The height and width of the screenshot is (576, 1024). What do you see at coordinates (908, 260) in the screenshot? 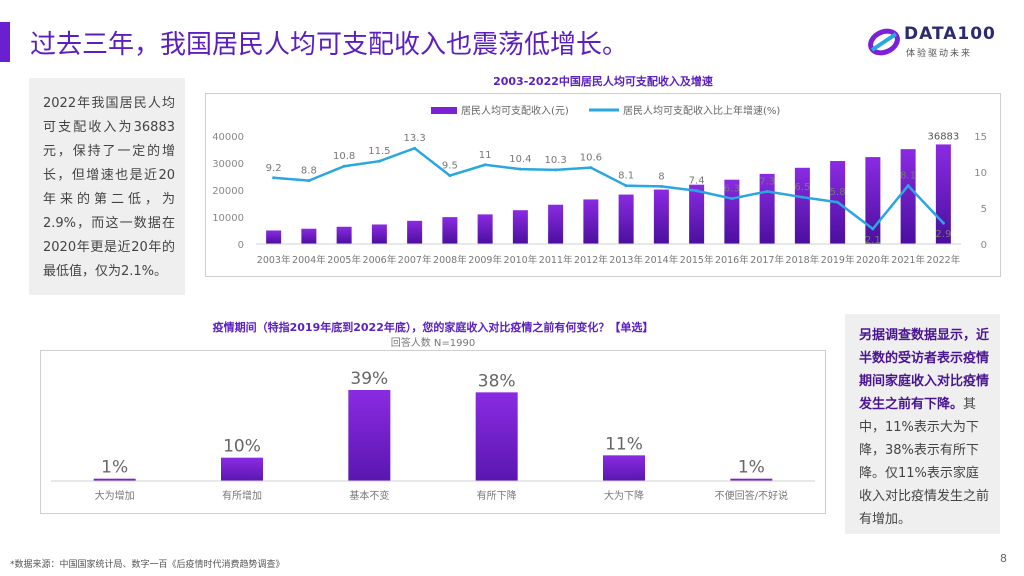
I see `x-tick-label: 2021年` at bounding box center [908, 260].